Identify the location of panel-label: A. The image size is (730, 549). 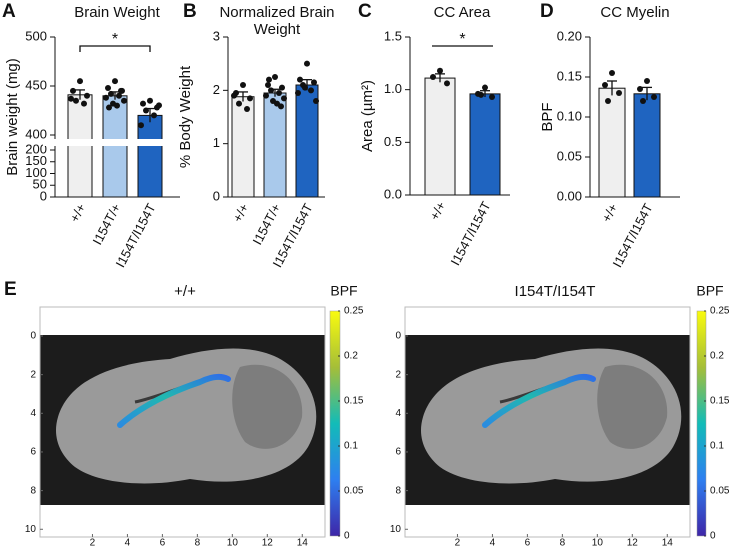
(9, 11).